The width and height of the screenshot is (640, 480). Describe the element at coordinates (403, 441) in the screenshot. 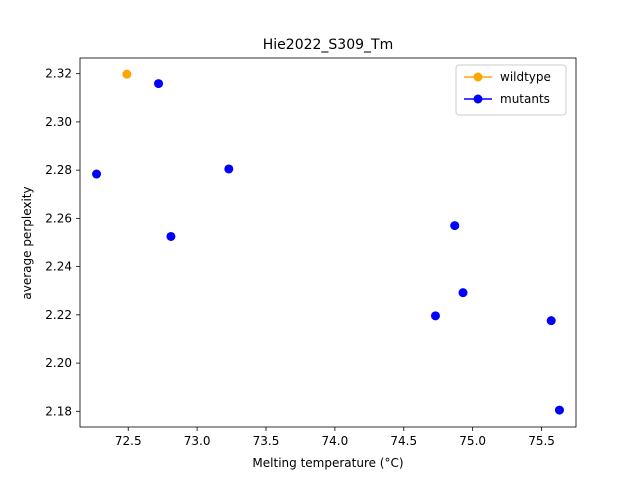

I see `x-tick-label: 74.5` at that location.